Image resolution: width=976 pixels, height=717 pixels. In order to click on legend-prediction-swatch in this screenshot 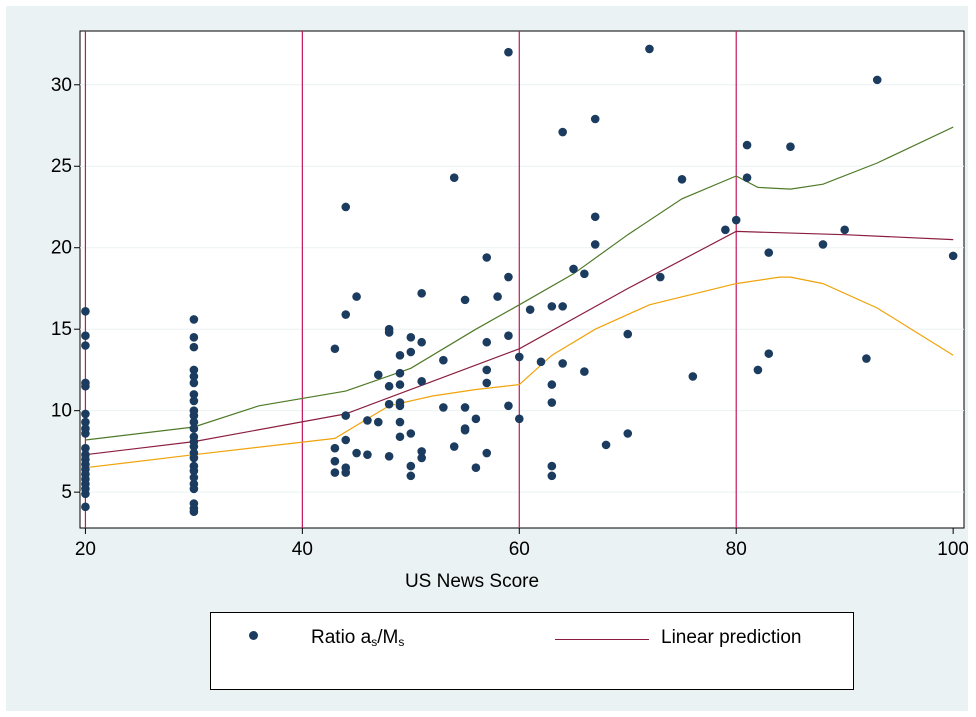, I will do `click(602, 639)`.